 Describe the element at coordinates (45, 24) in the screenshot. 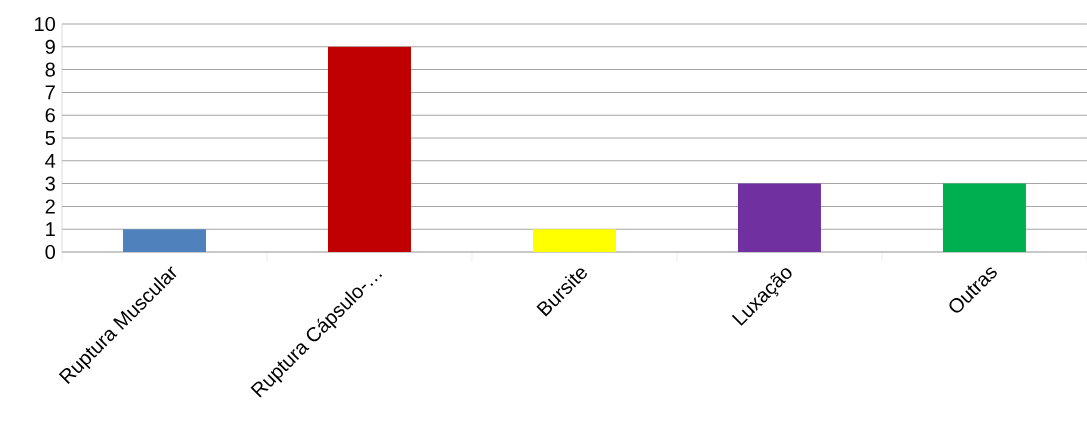

I see `y-tick-label: 10` at that location.